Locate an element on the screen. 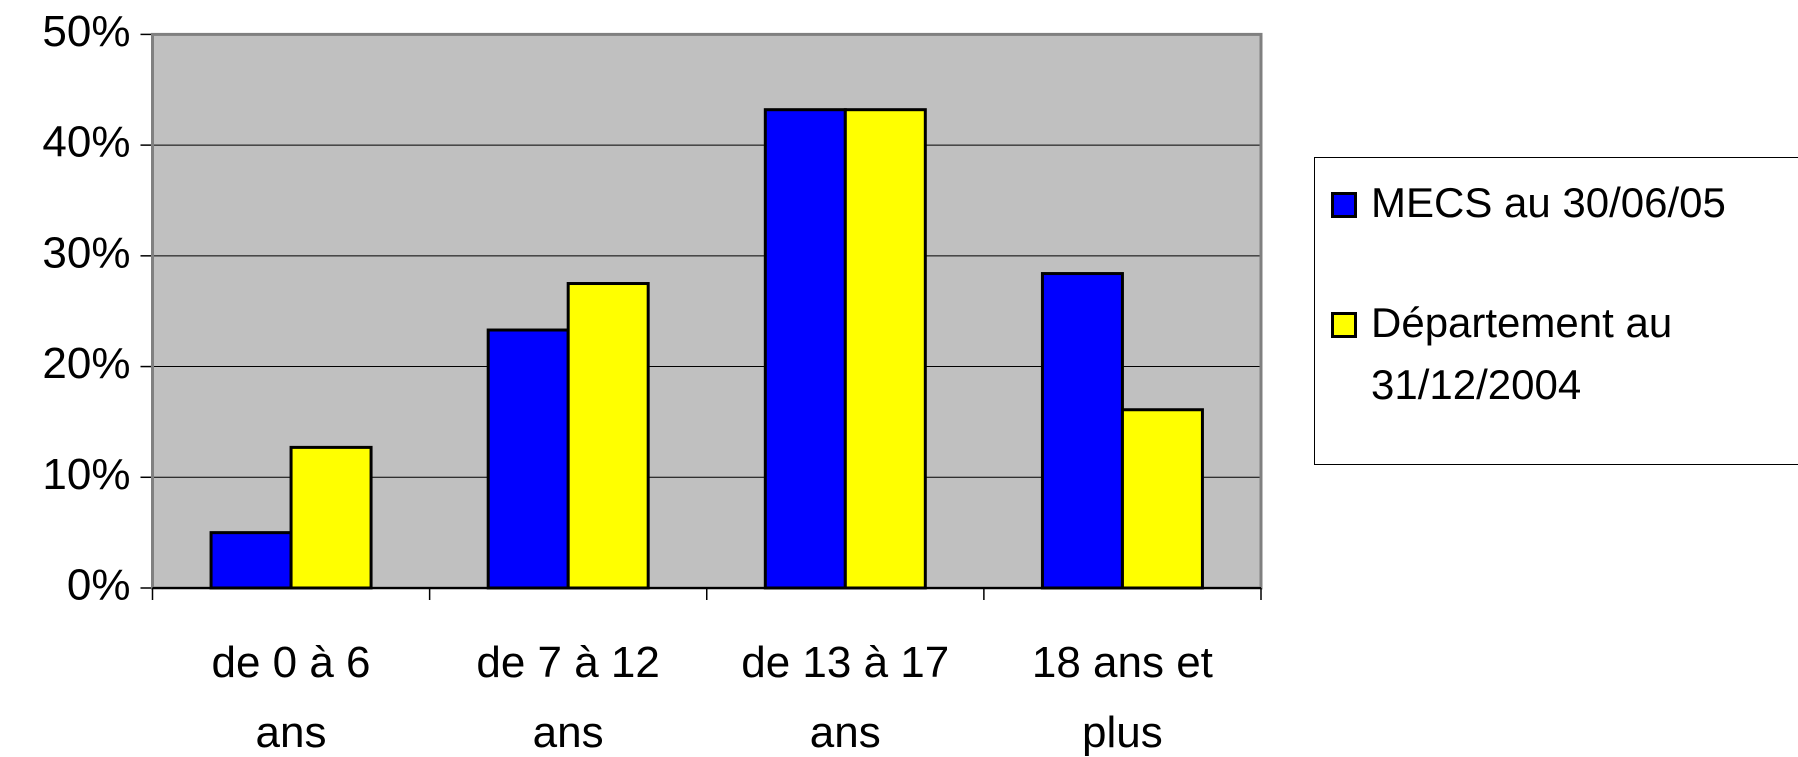 The height and width of the screenshot is (757, 1798). x-tick-label: 18 ans et plus is located at coordinates (1122, 692).